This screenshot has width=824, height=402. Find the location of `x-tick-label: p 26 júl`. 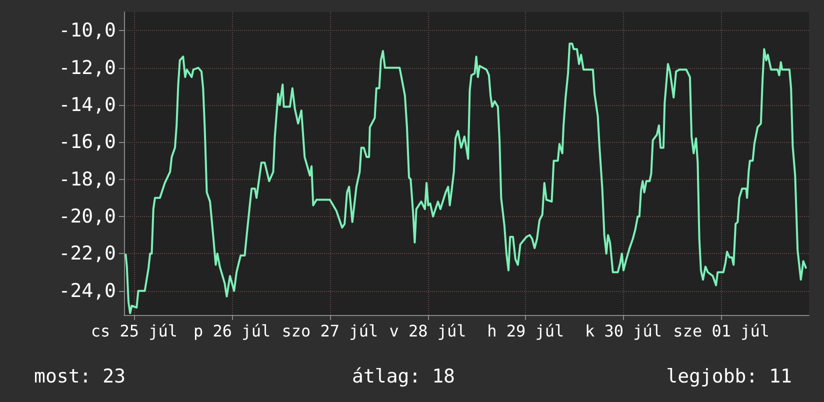

x-tick-label: p 26 júl is located at coordinates (232, 331).